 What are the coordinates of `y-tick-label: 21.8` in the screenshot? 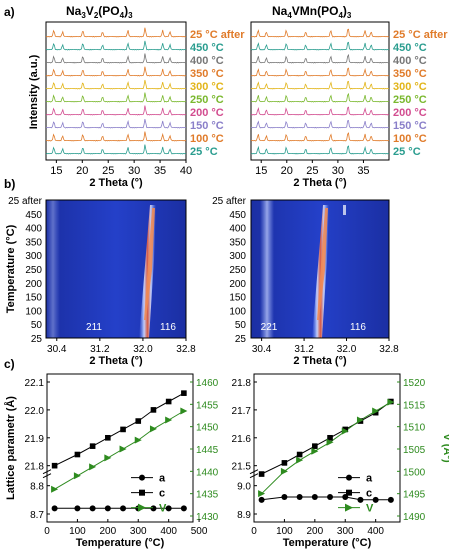 It's located at (242, 383).